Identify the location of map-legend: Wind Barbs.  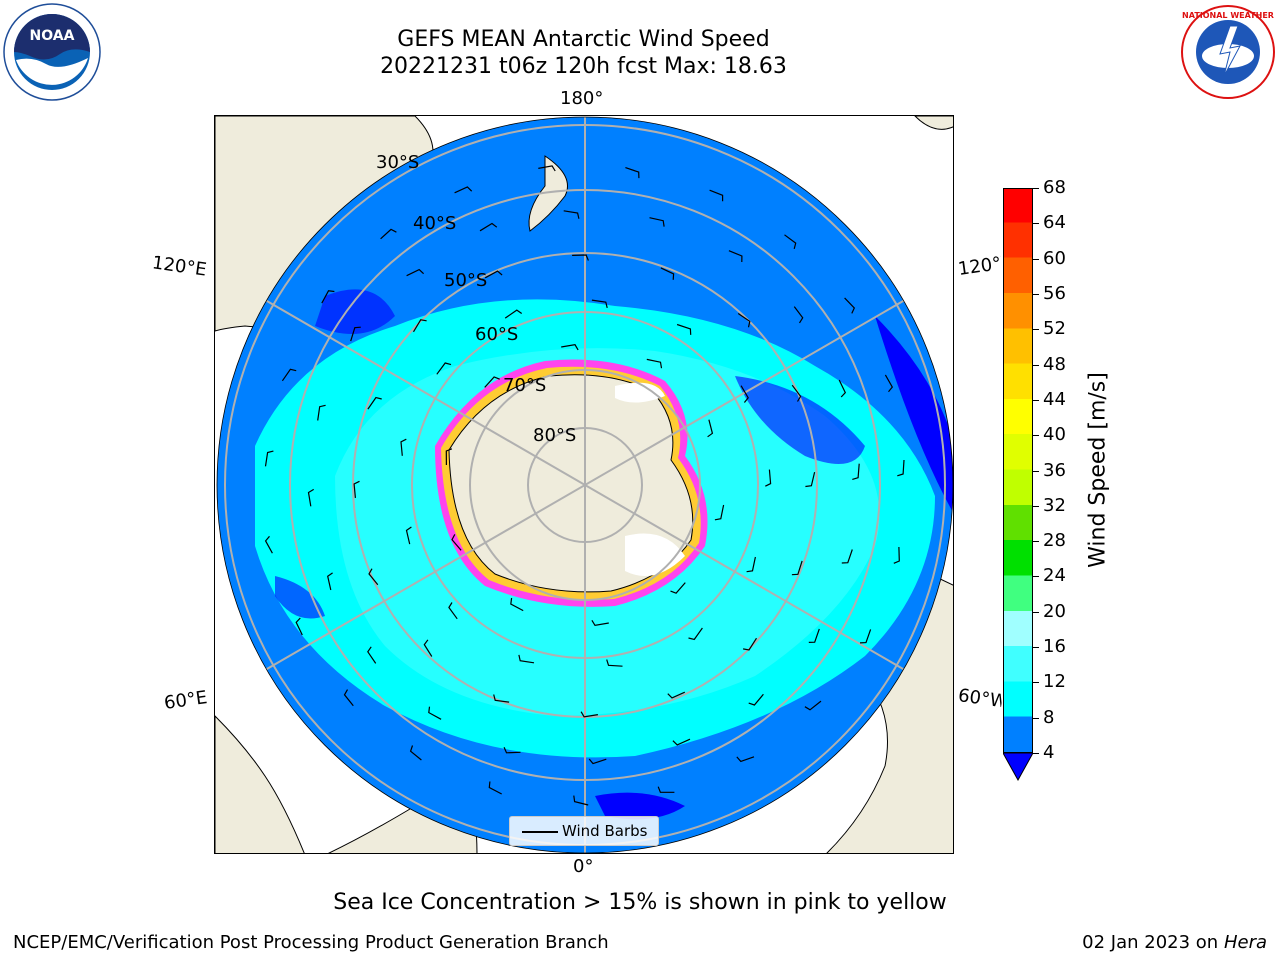
(584, 831).